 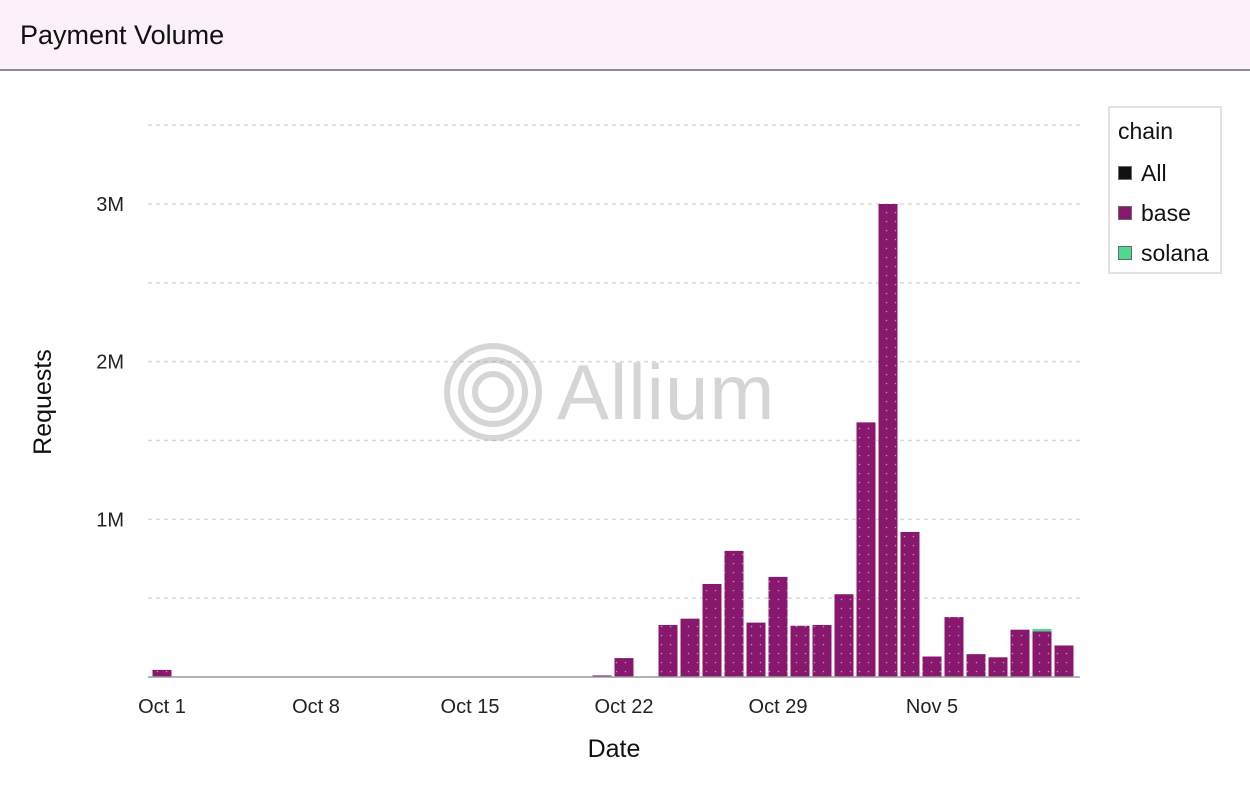 I want to click on bar-solana, so click(x=1042, y=630).